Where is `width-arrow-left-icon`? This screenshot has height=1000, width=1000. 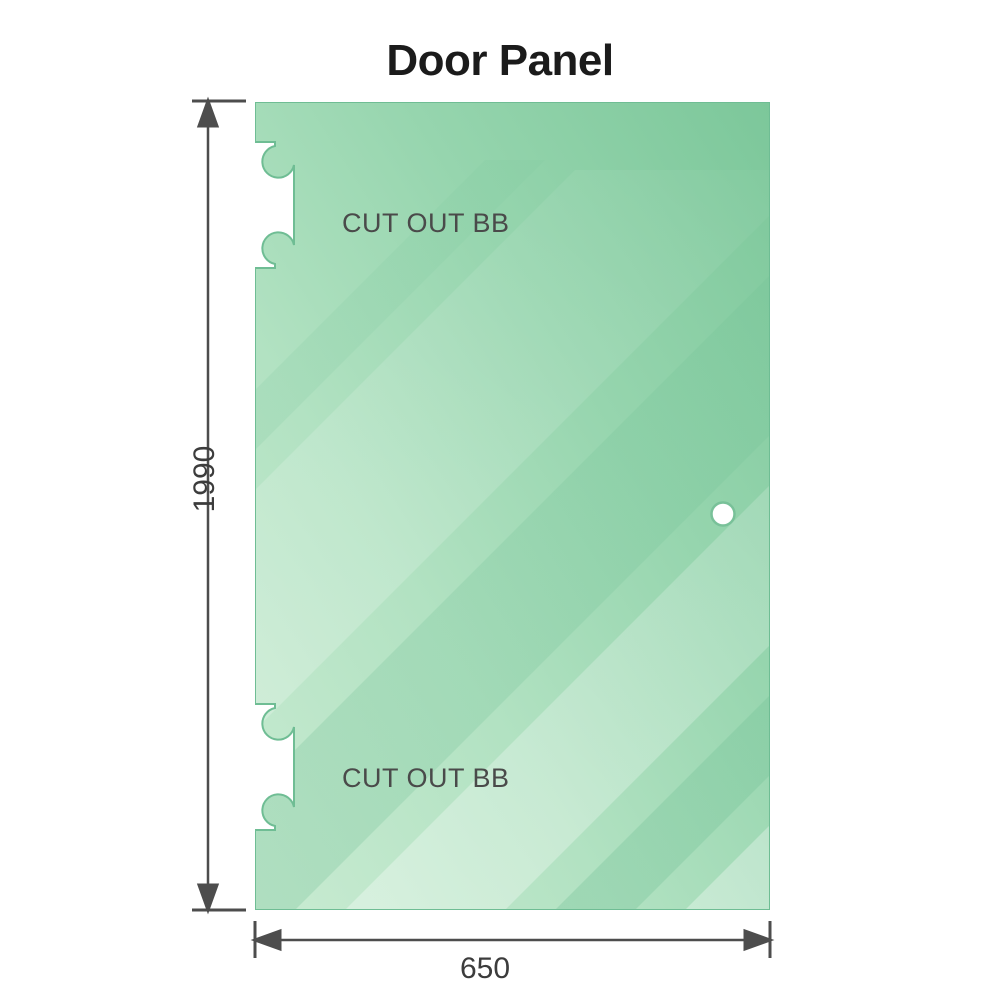
width-arrow-left-icon is located at coordinates (266, 940).